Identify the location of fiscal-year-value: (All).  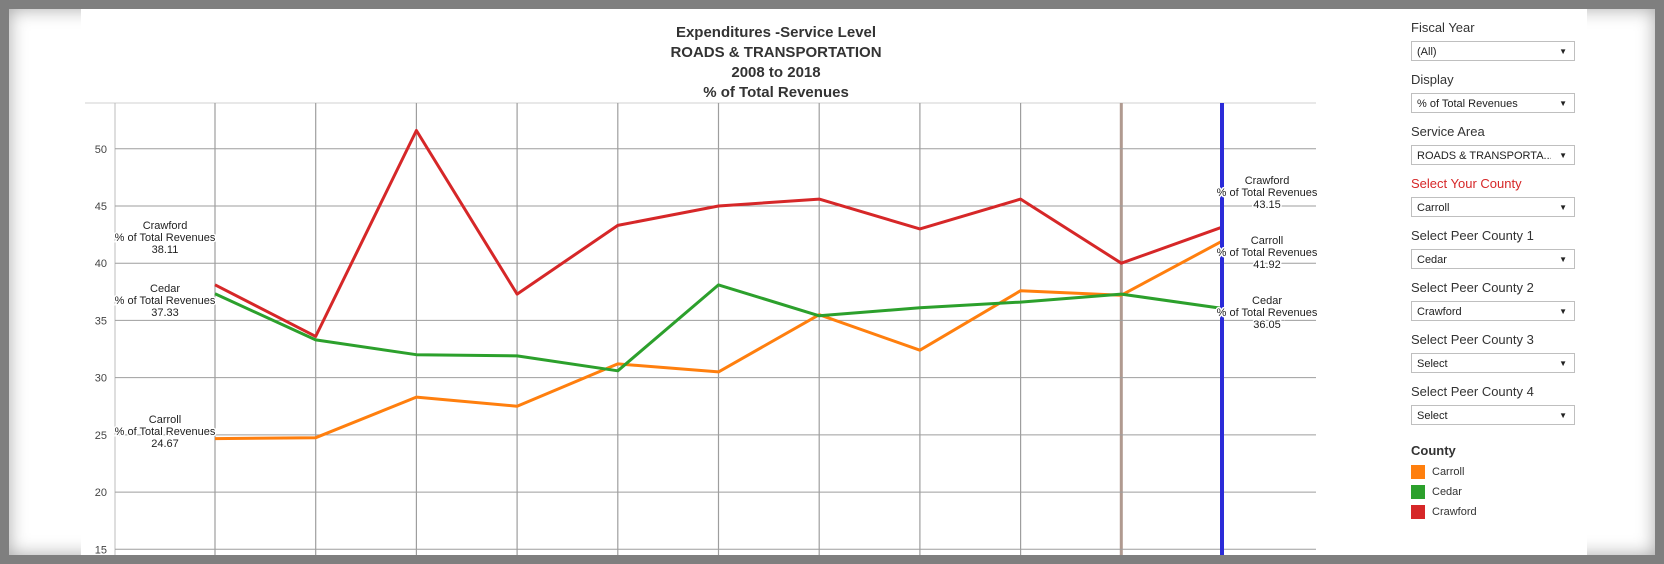
(1427, 52).